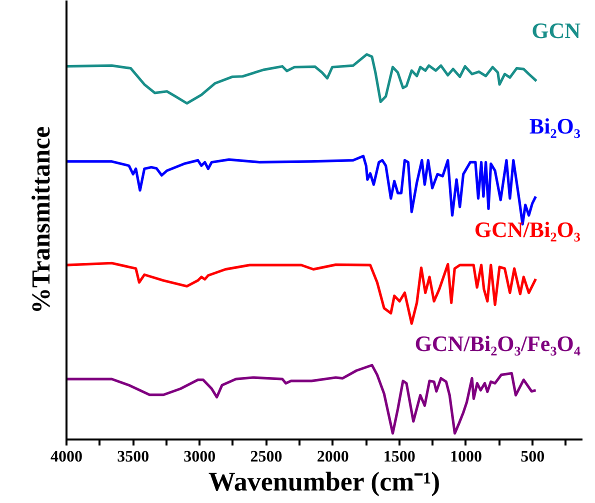 This screenshot has height=503, width=595. What do you see at coordinates (133, 457) in the screenshot?
I see `x-tick-label: 3500` at bounding box center [133, 457].